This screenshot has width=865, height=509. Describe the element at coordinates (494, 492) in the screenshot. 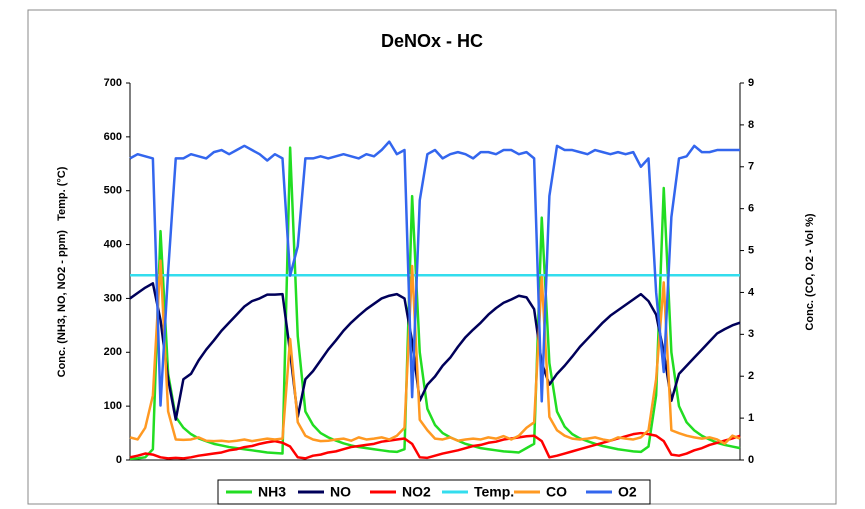

I see `legend-label: Temp.` at that location.